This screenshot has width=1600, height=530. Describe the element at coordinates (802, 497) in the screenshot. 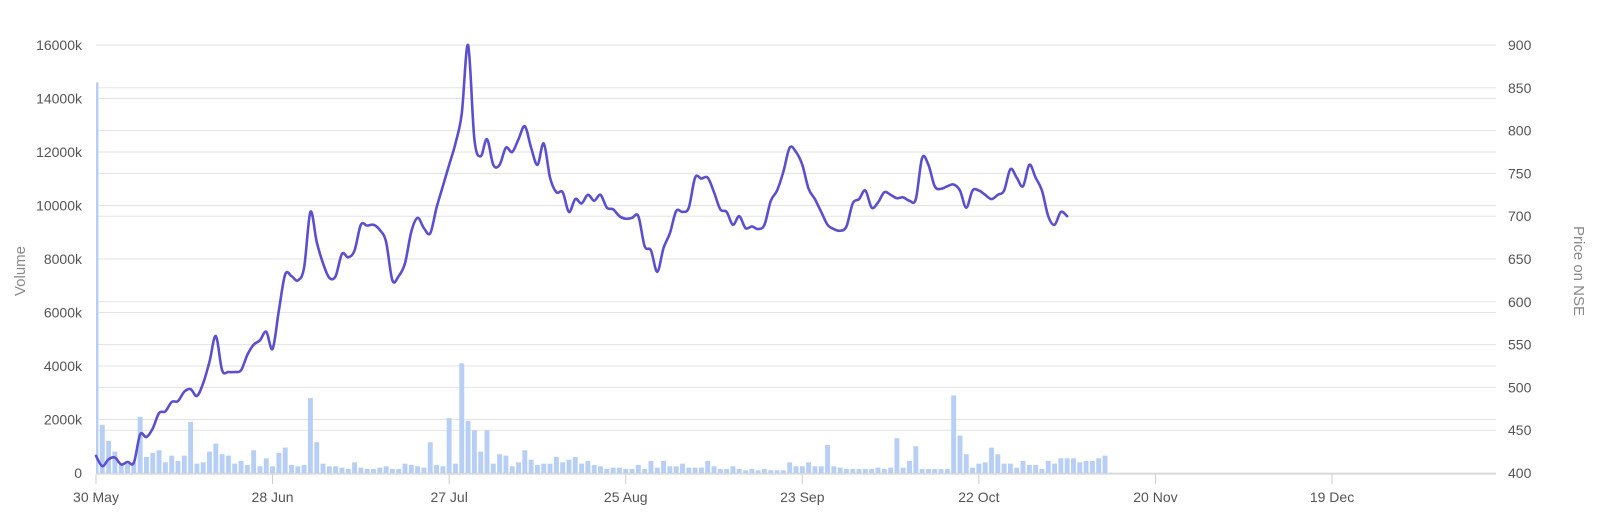

I see `x-tick-label: 23 Sep` at that location.